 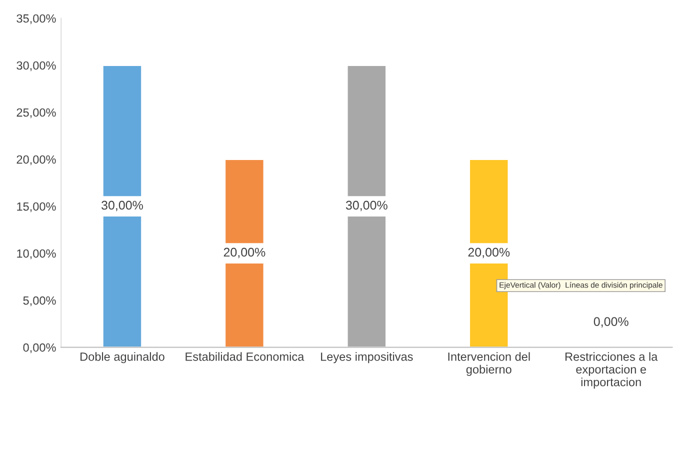 What do you see at coordinates (39, 348) in the screenshot?
I see `y-tick-label: 0,00%` at bounding box center [39, 348].